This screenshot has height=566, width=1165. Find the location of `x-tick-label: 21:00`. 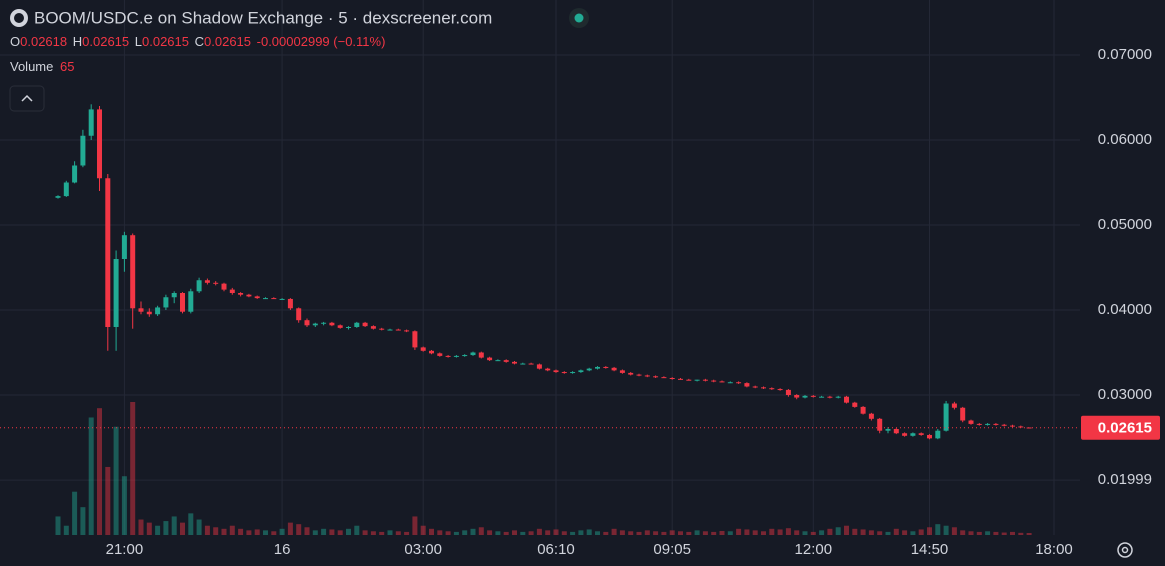

x-tick-label: 21:00 is located at coordinates (125, 549).